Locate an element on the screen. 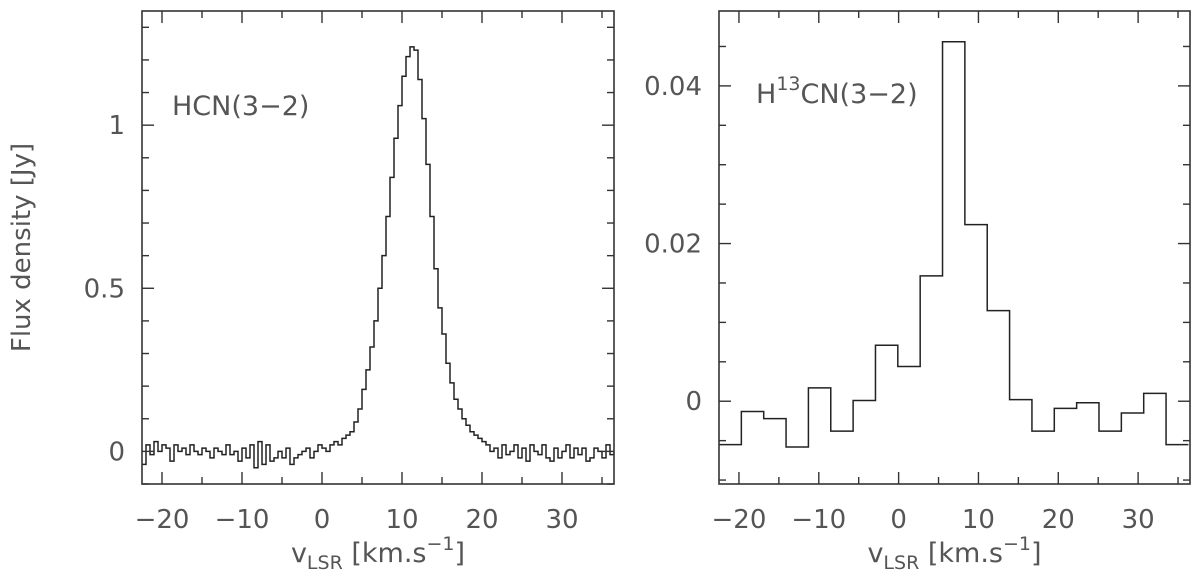 This screenshot has height=574, width=1200. line-name-label: H13CN(3−2) is located at coordinates (837, 91).